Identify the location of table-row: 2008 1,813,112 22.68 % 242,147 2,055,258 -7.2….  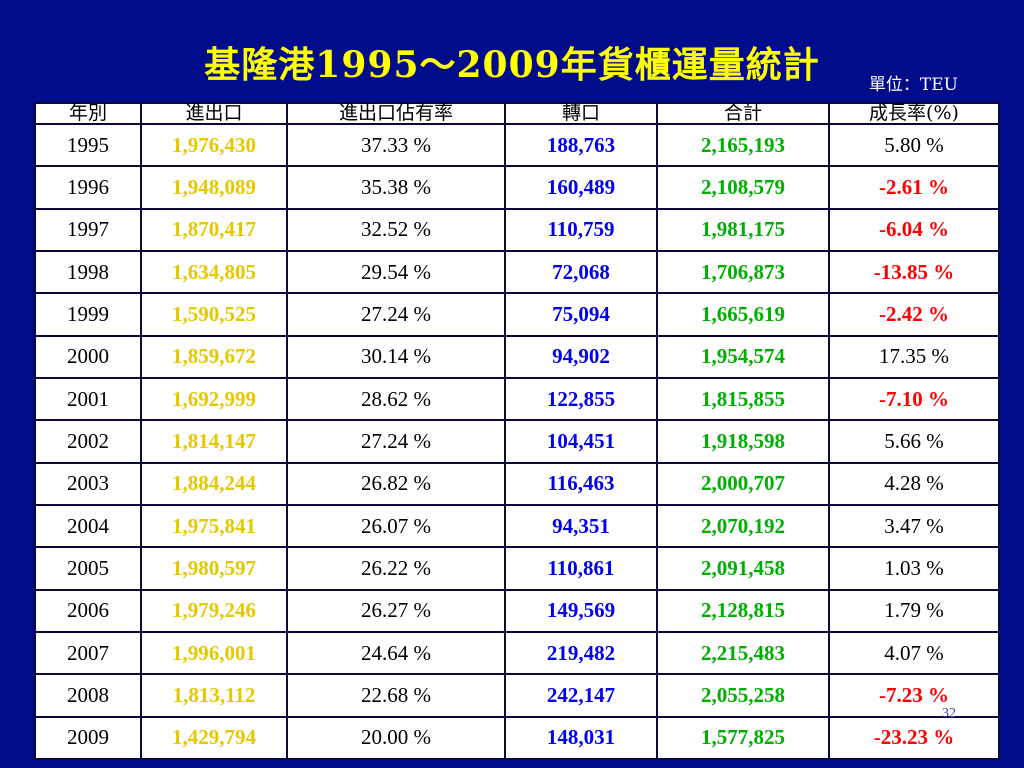
(517, 695).